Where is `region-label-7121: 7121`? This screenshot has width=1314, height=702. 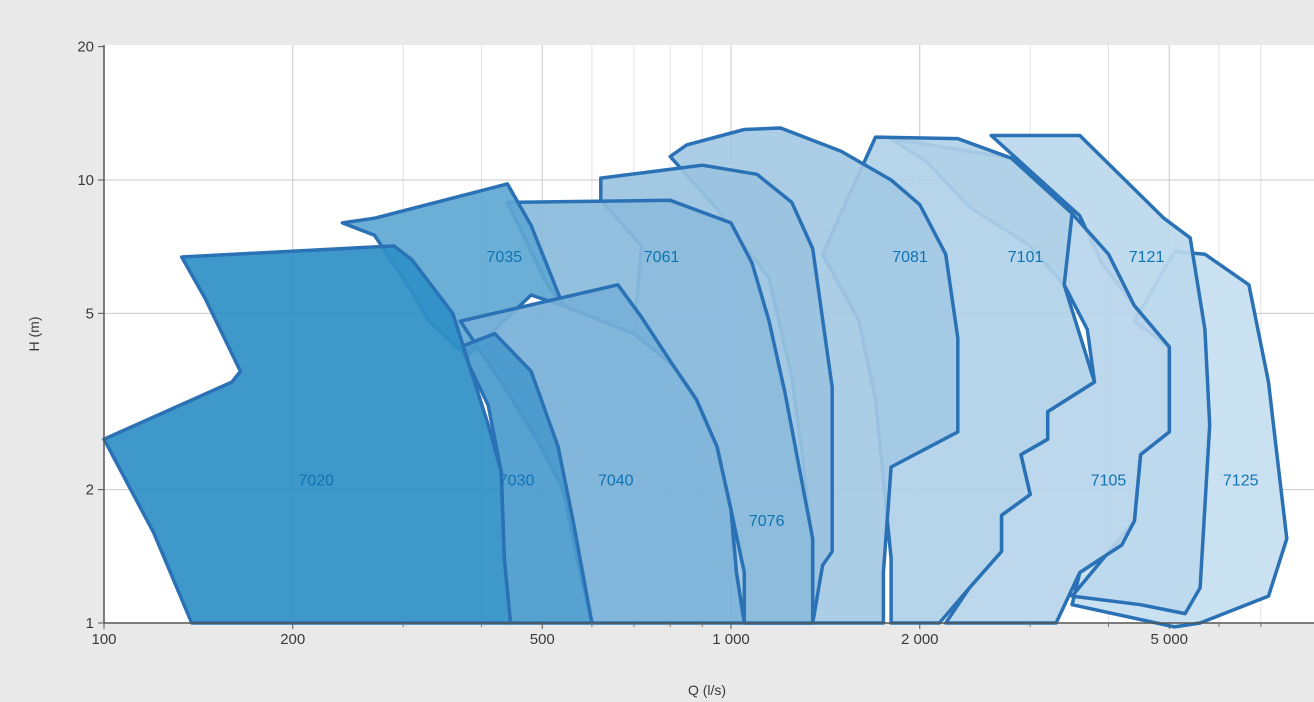
region-label-7121: 7121 is located at coordinates (1147, 257).